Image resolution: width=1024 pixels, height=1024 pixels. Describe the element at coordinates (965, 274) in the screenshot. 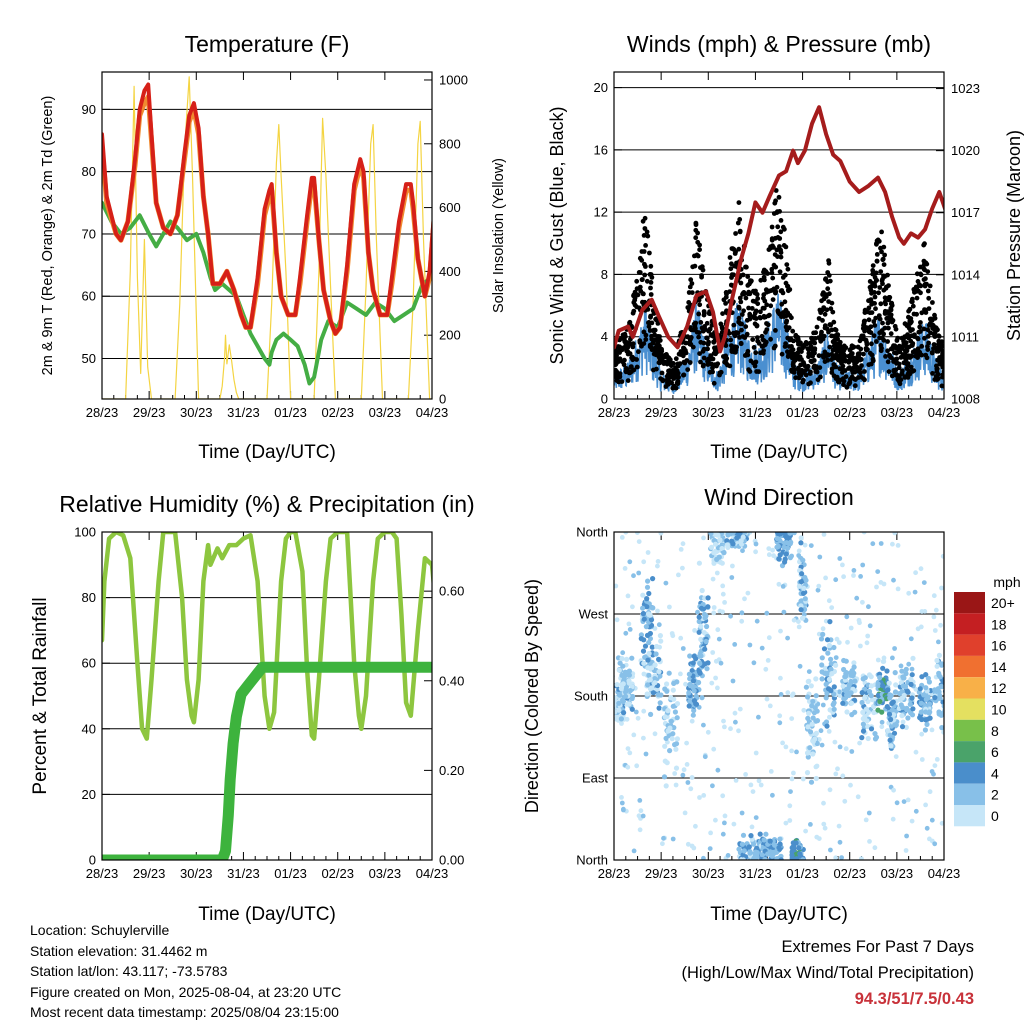

I see `winds-ytick-right-label: 1014` at that location.